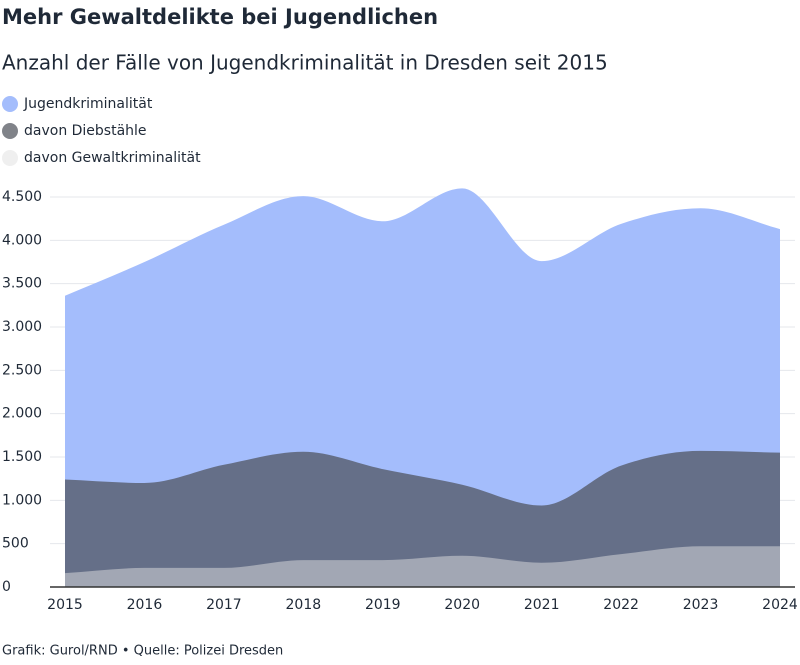  What do you see at coordinates (780, 605) in the screenshot?
I see `x-tick-label: 2024` at bounding box center [780, 605].